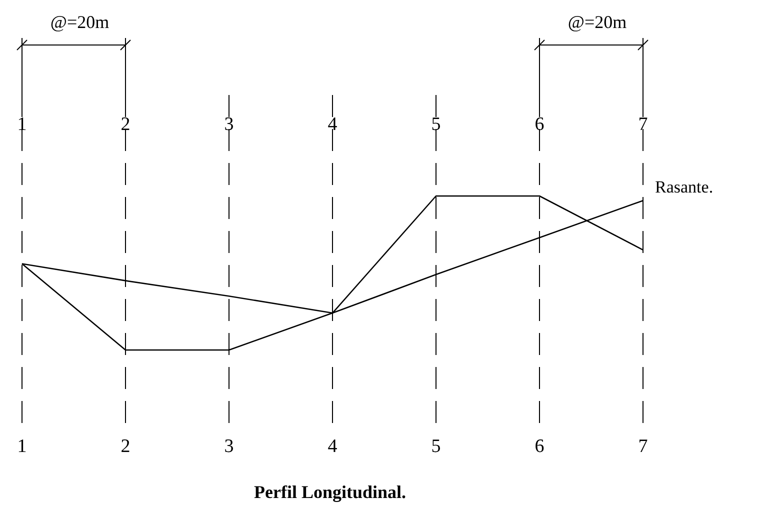 The height and width of the screenshot is (516, 757). I want to click on x-tick-label: 2, so click(125, 124).